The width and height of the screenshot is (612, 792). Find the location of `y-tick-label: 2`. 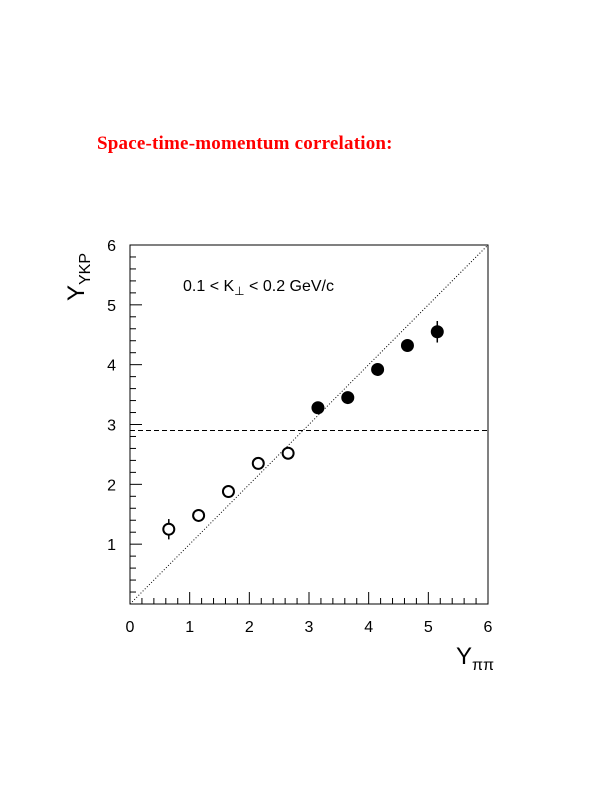

y-tick-label: 2 is located at coordinates (111, 485).